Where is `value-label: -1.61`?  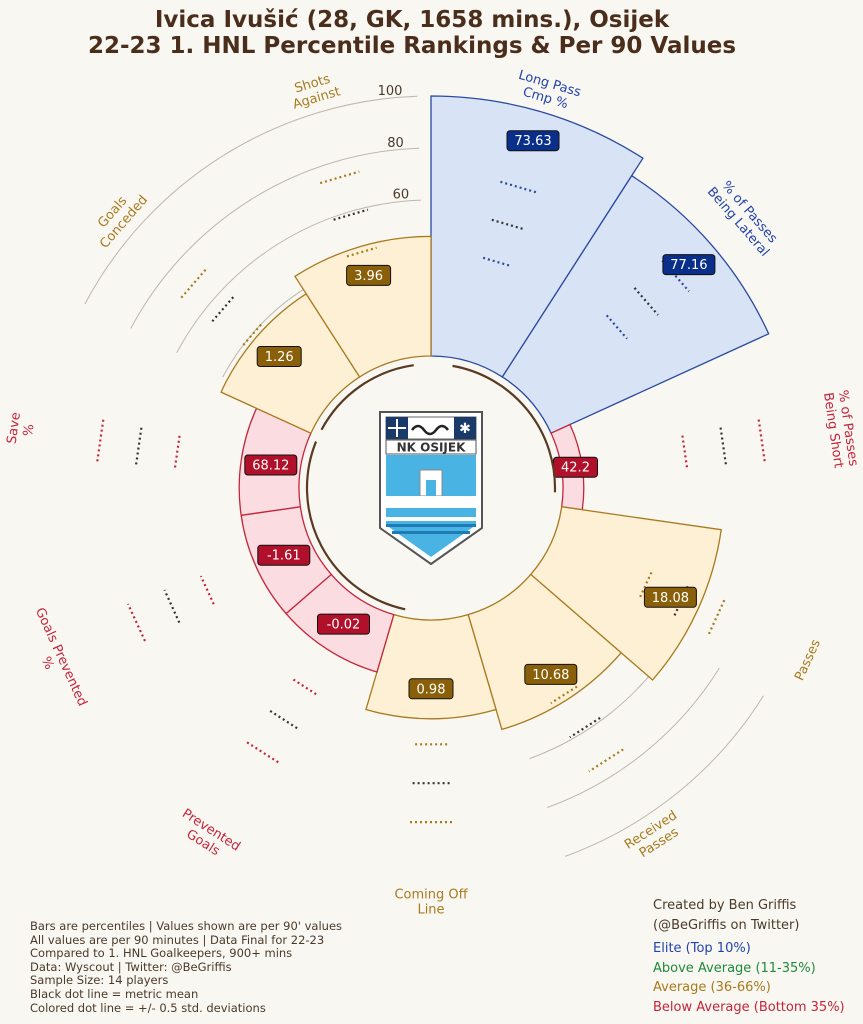 value-label: -1.61 is located at coordinates (284, 556).